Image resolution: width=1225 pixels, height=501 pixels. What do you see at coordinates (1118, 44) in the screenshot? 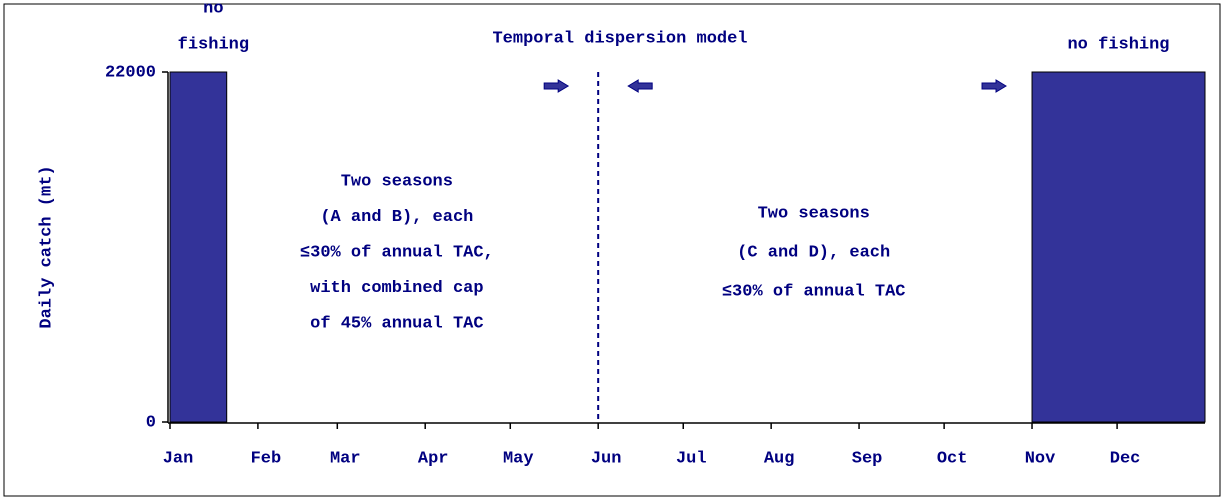
I see `bar-label: no fishing` at bounding box center [1118, 44].